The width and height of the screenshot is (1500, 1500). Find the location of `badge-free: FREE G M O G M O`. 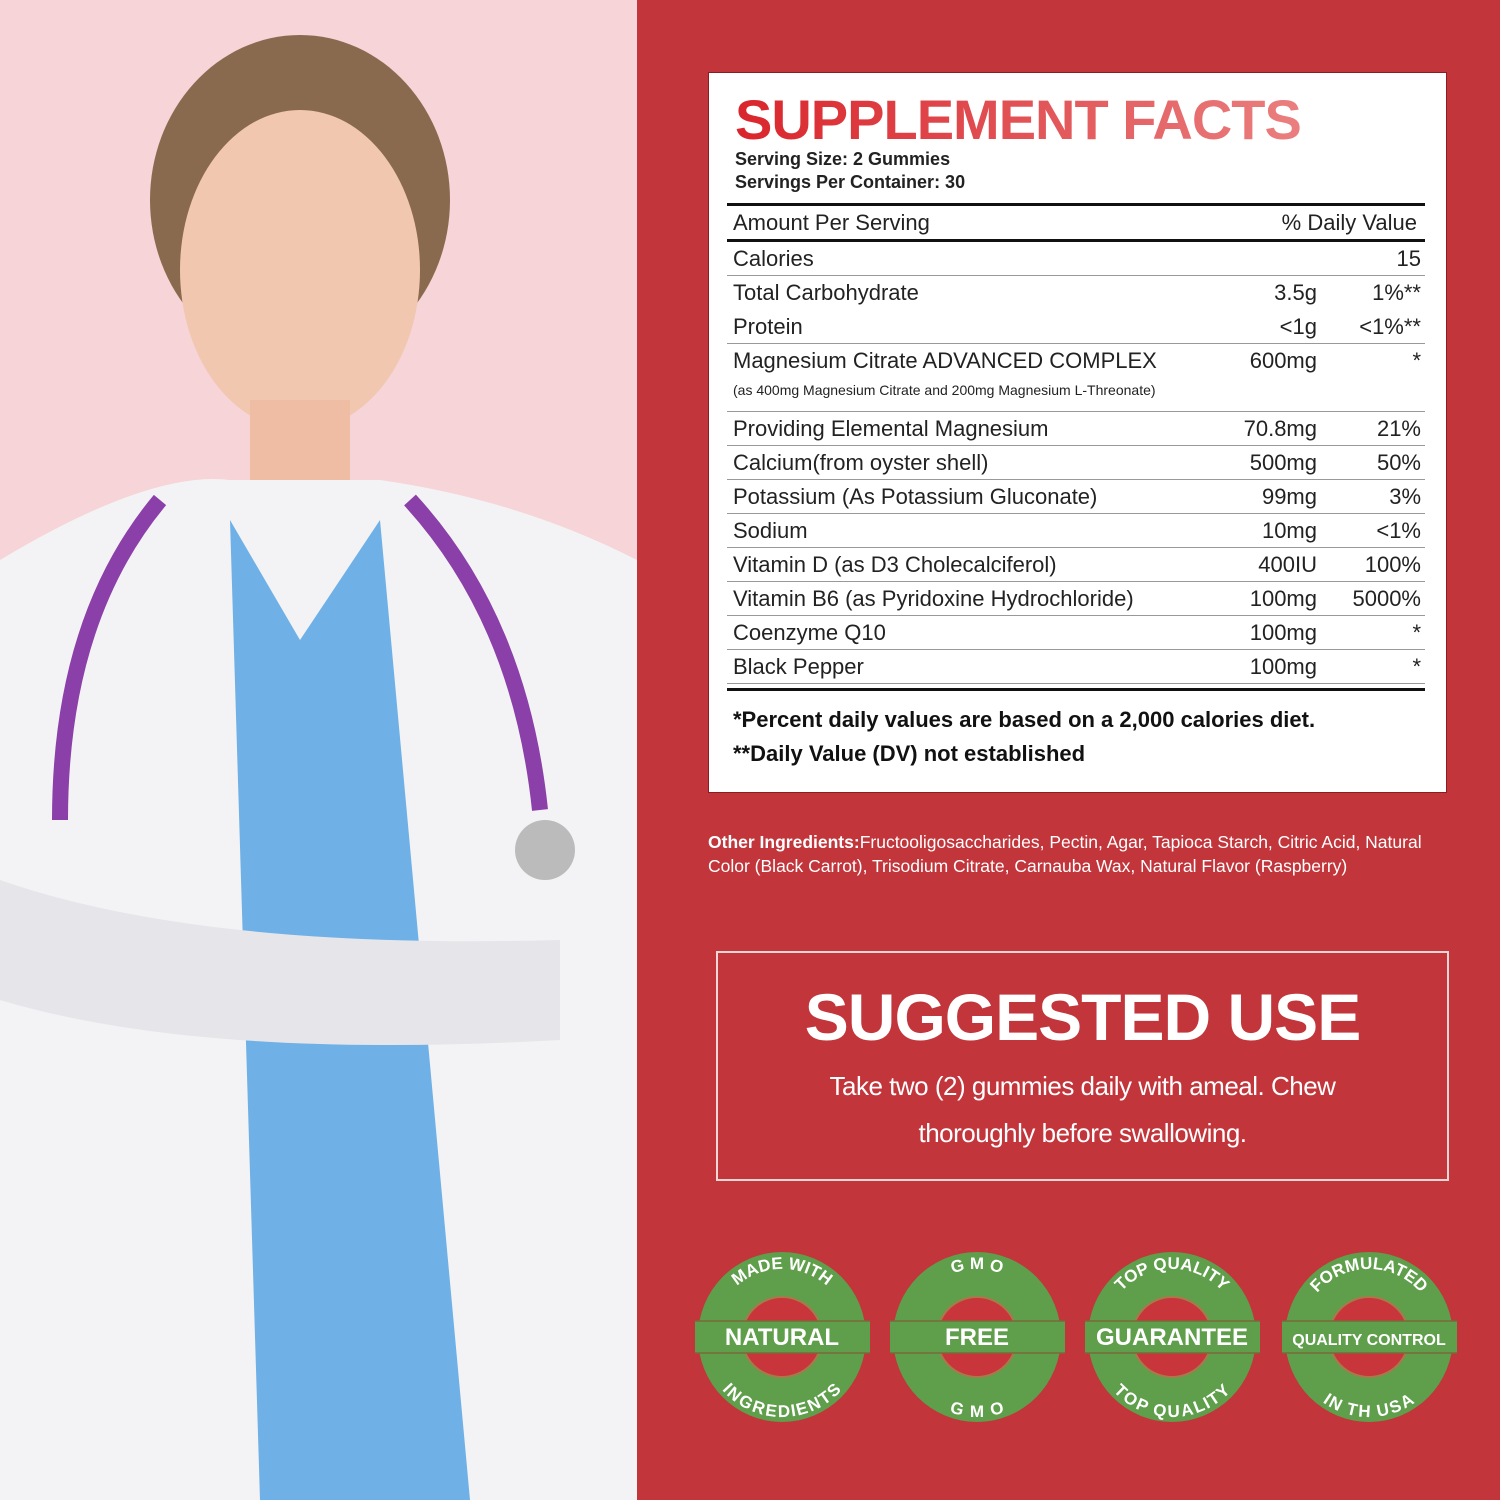

badge-free: FREE G M O G M O is located at coordinates (977, 1337).